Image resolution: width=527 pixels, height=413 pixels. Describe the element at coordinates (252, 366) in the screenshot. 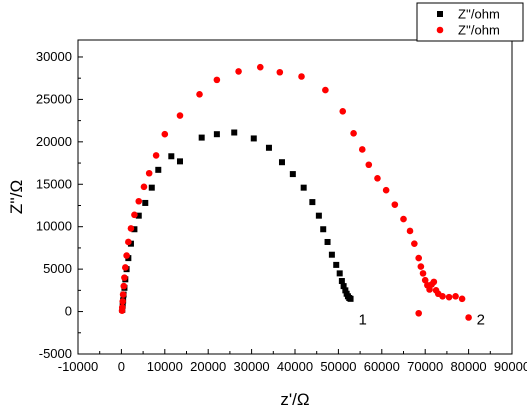

I see `x-tick-label: 30000` at that location.